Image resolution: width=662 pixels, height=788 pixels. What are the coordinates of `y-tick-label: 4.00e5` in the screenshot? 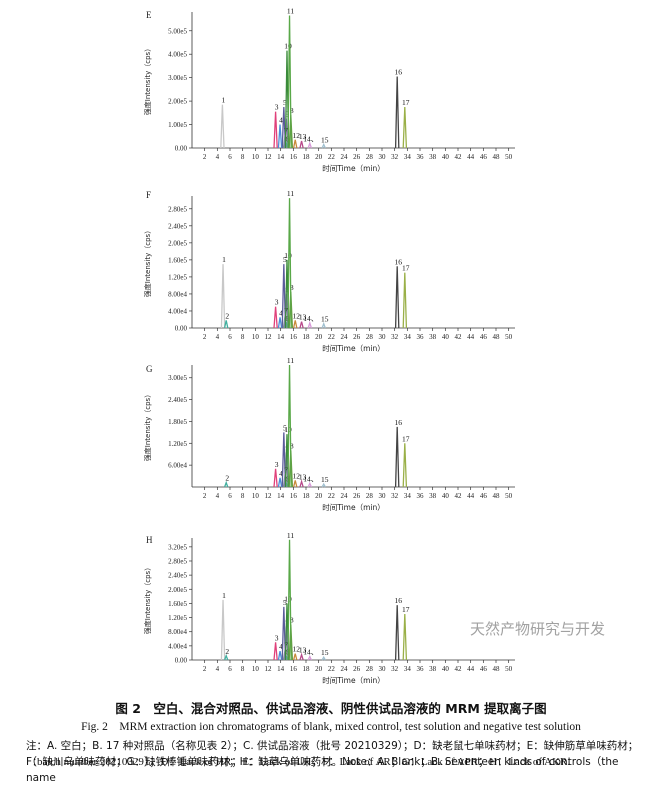 It's located at (177, 55).